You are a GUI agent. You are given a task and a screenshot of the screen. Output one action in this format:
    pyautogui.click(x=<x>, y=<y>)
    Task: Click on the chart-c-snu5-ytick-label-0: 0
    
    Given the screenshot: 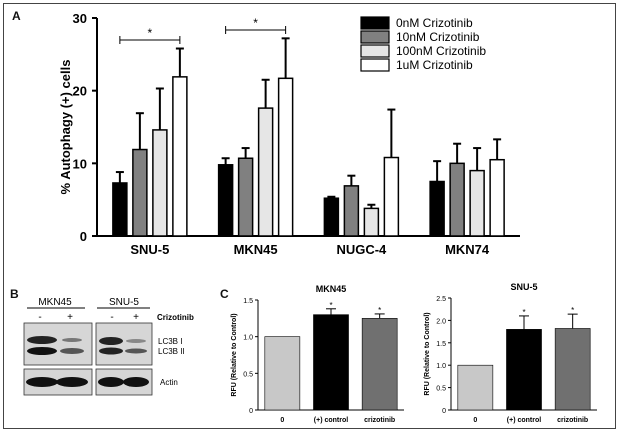 What is the action you would take?
    pyautogui.click(x=444, y=411)
    